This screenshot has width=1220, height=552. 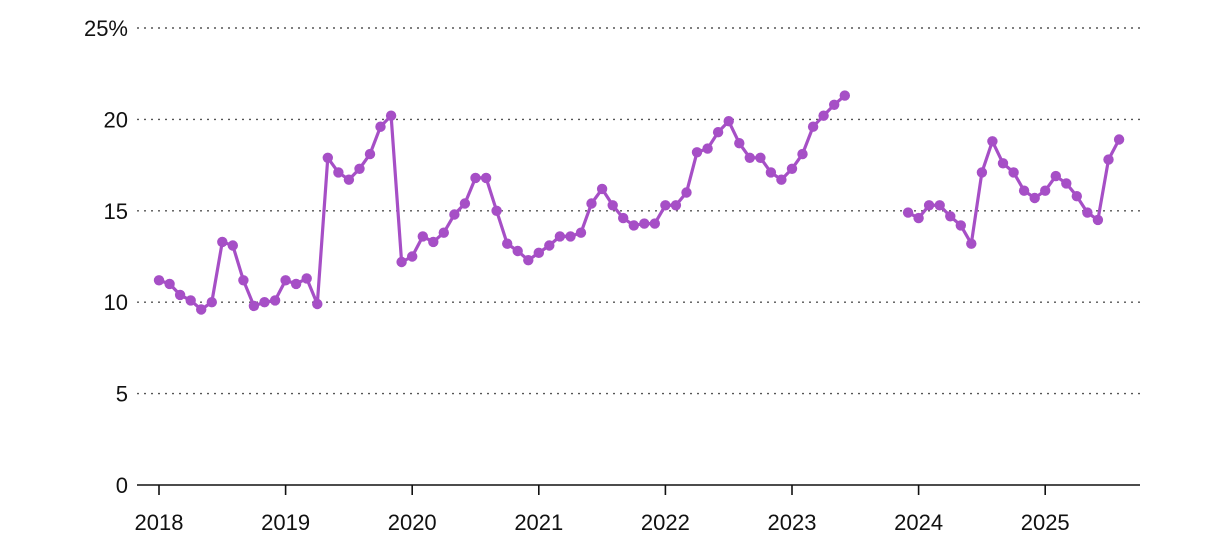 What do you see at coordinates (159, 522) in the screenshot?
I see `x-tick-label: 2018` at bounding box center [159, 522].